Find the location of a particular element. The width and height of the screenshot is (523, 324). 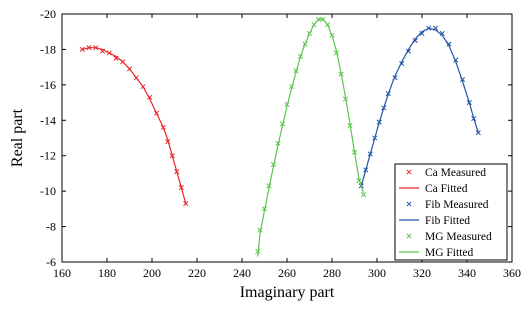

legend-item-ca-fitted: Ca Fitted is located at coordinates (433, 189).